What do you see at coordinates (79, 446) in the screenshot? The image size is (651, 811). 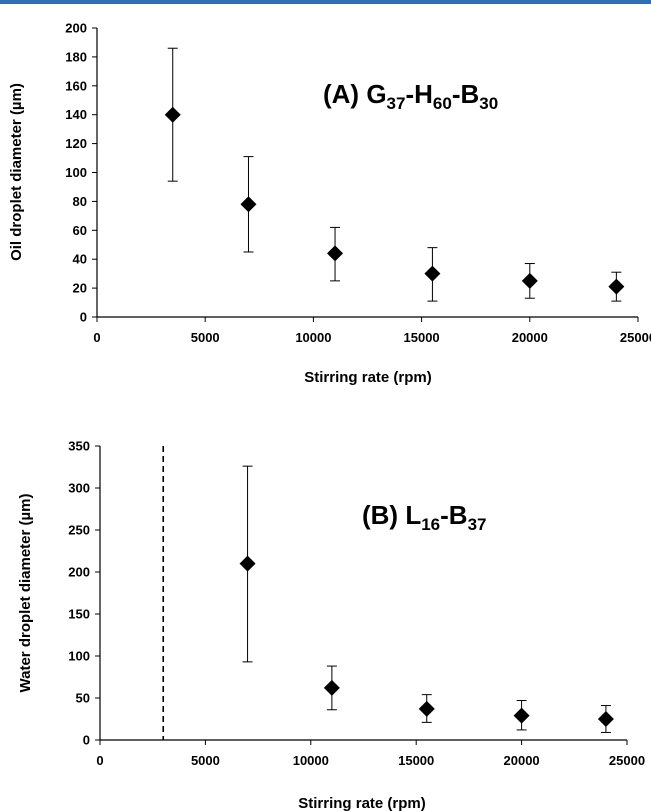 I see `y-tick-label: 350` at bounding box center [79, 446].